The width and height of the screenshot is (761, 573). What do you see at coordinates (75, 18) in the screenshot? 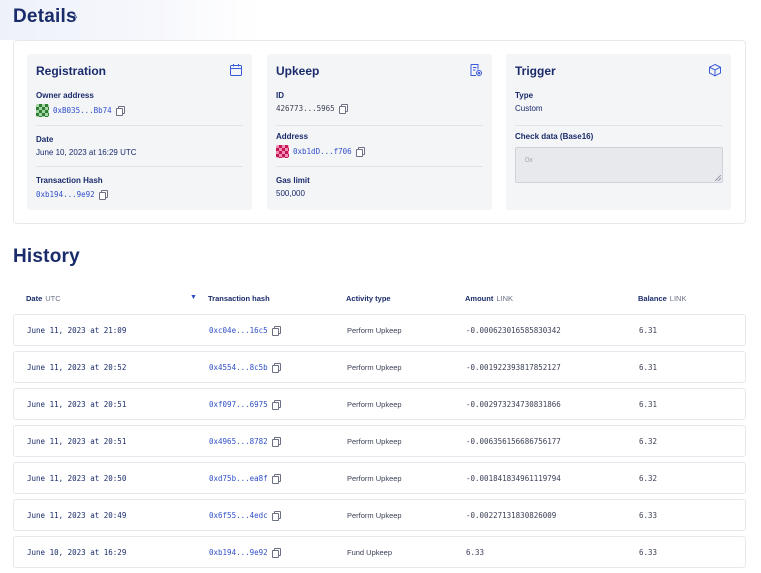
I see `collapse-caret-icon: ^` at bounding box center [75, 18].